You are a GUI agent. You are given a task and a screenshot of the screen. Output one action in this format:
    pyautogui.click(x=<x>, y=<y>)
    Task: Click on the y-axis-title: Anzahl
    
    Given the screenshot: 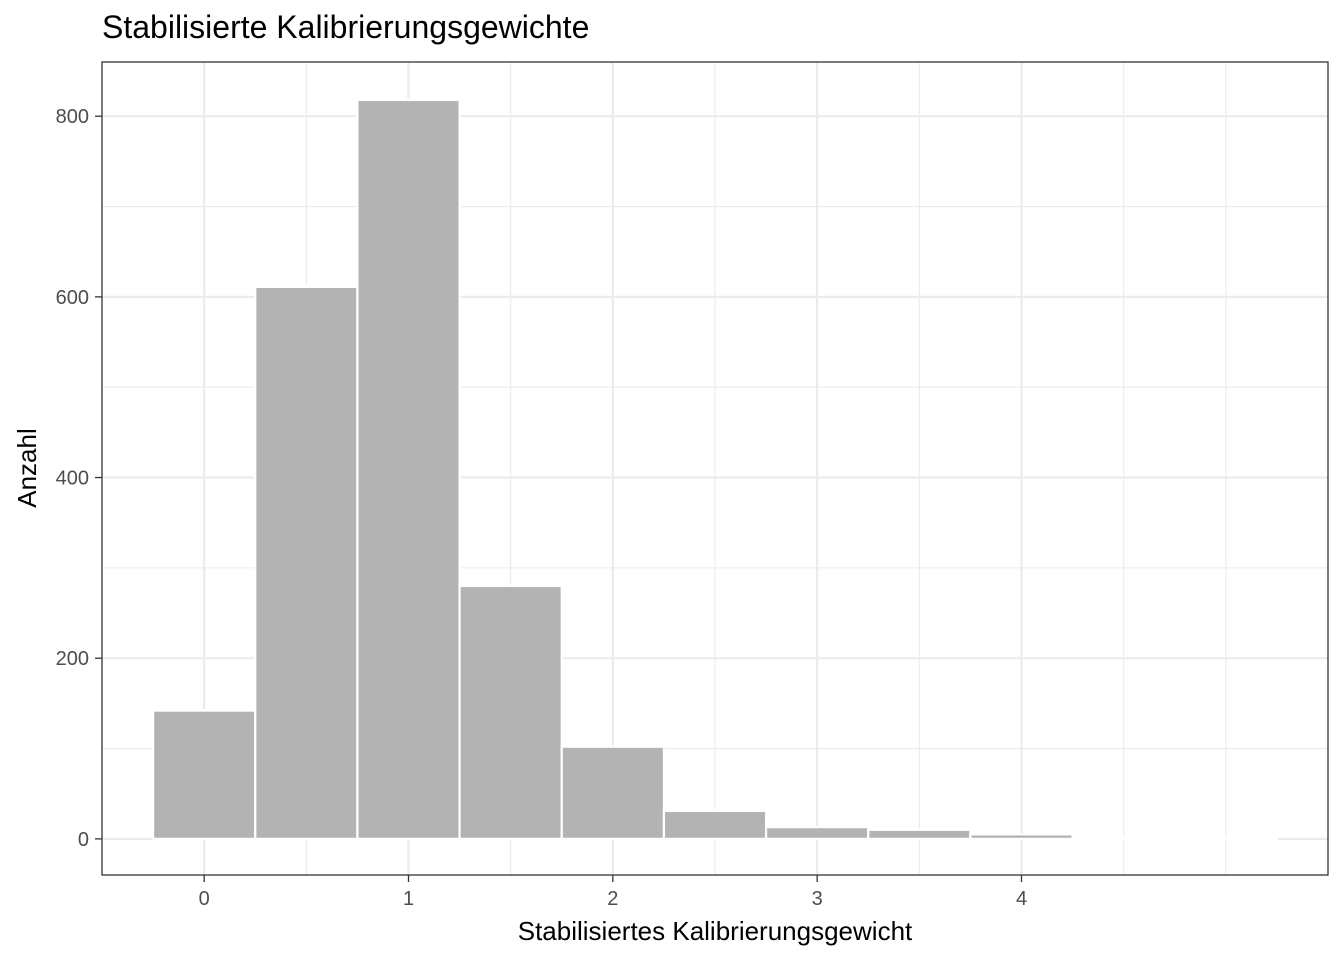 What is the action you would take?
    pyautogui.click(x=27, y=468)
    